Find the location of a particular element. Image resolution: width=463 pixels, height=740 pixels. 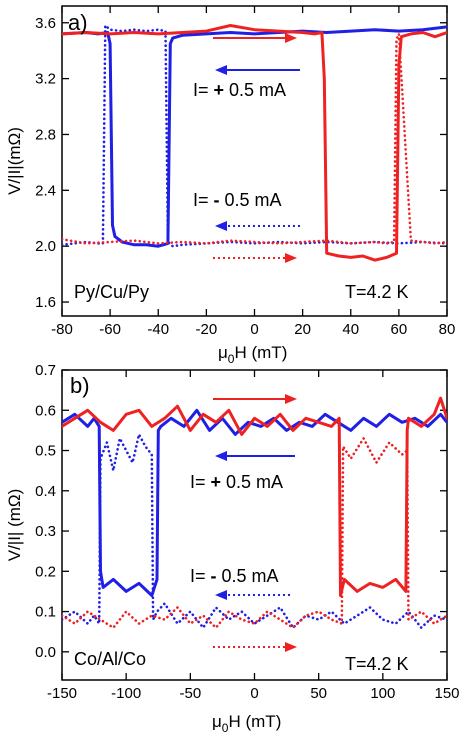

panel-a-ytick-label: 3.6 is located at coordinates (45, 23).